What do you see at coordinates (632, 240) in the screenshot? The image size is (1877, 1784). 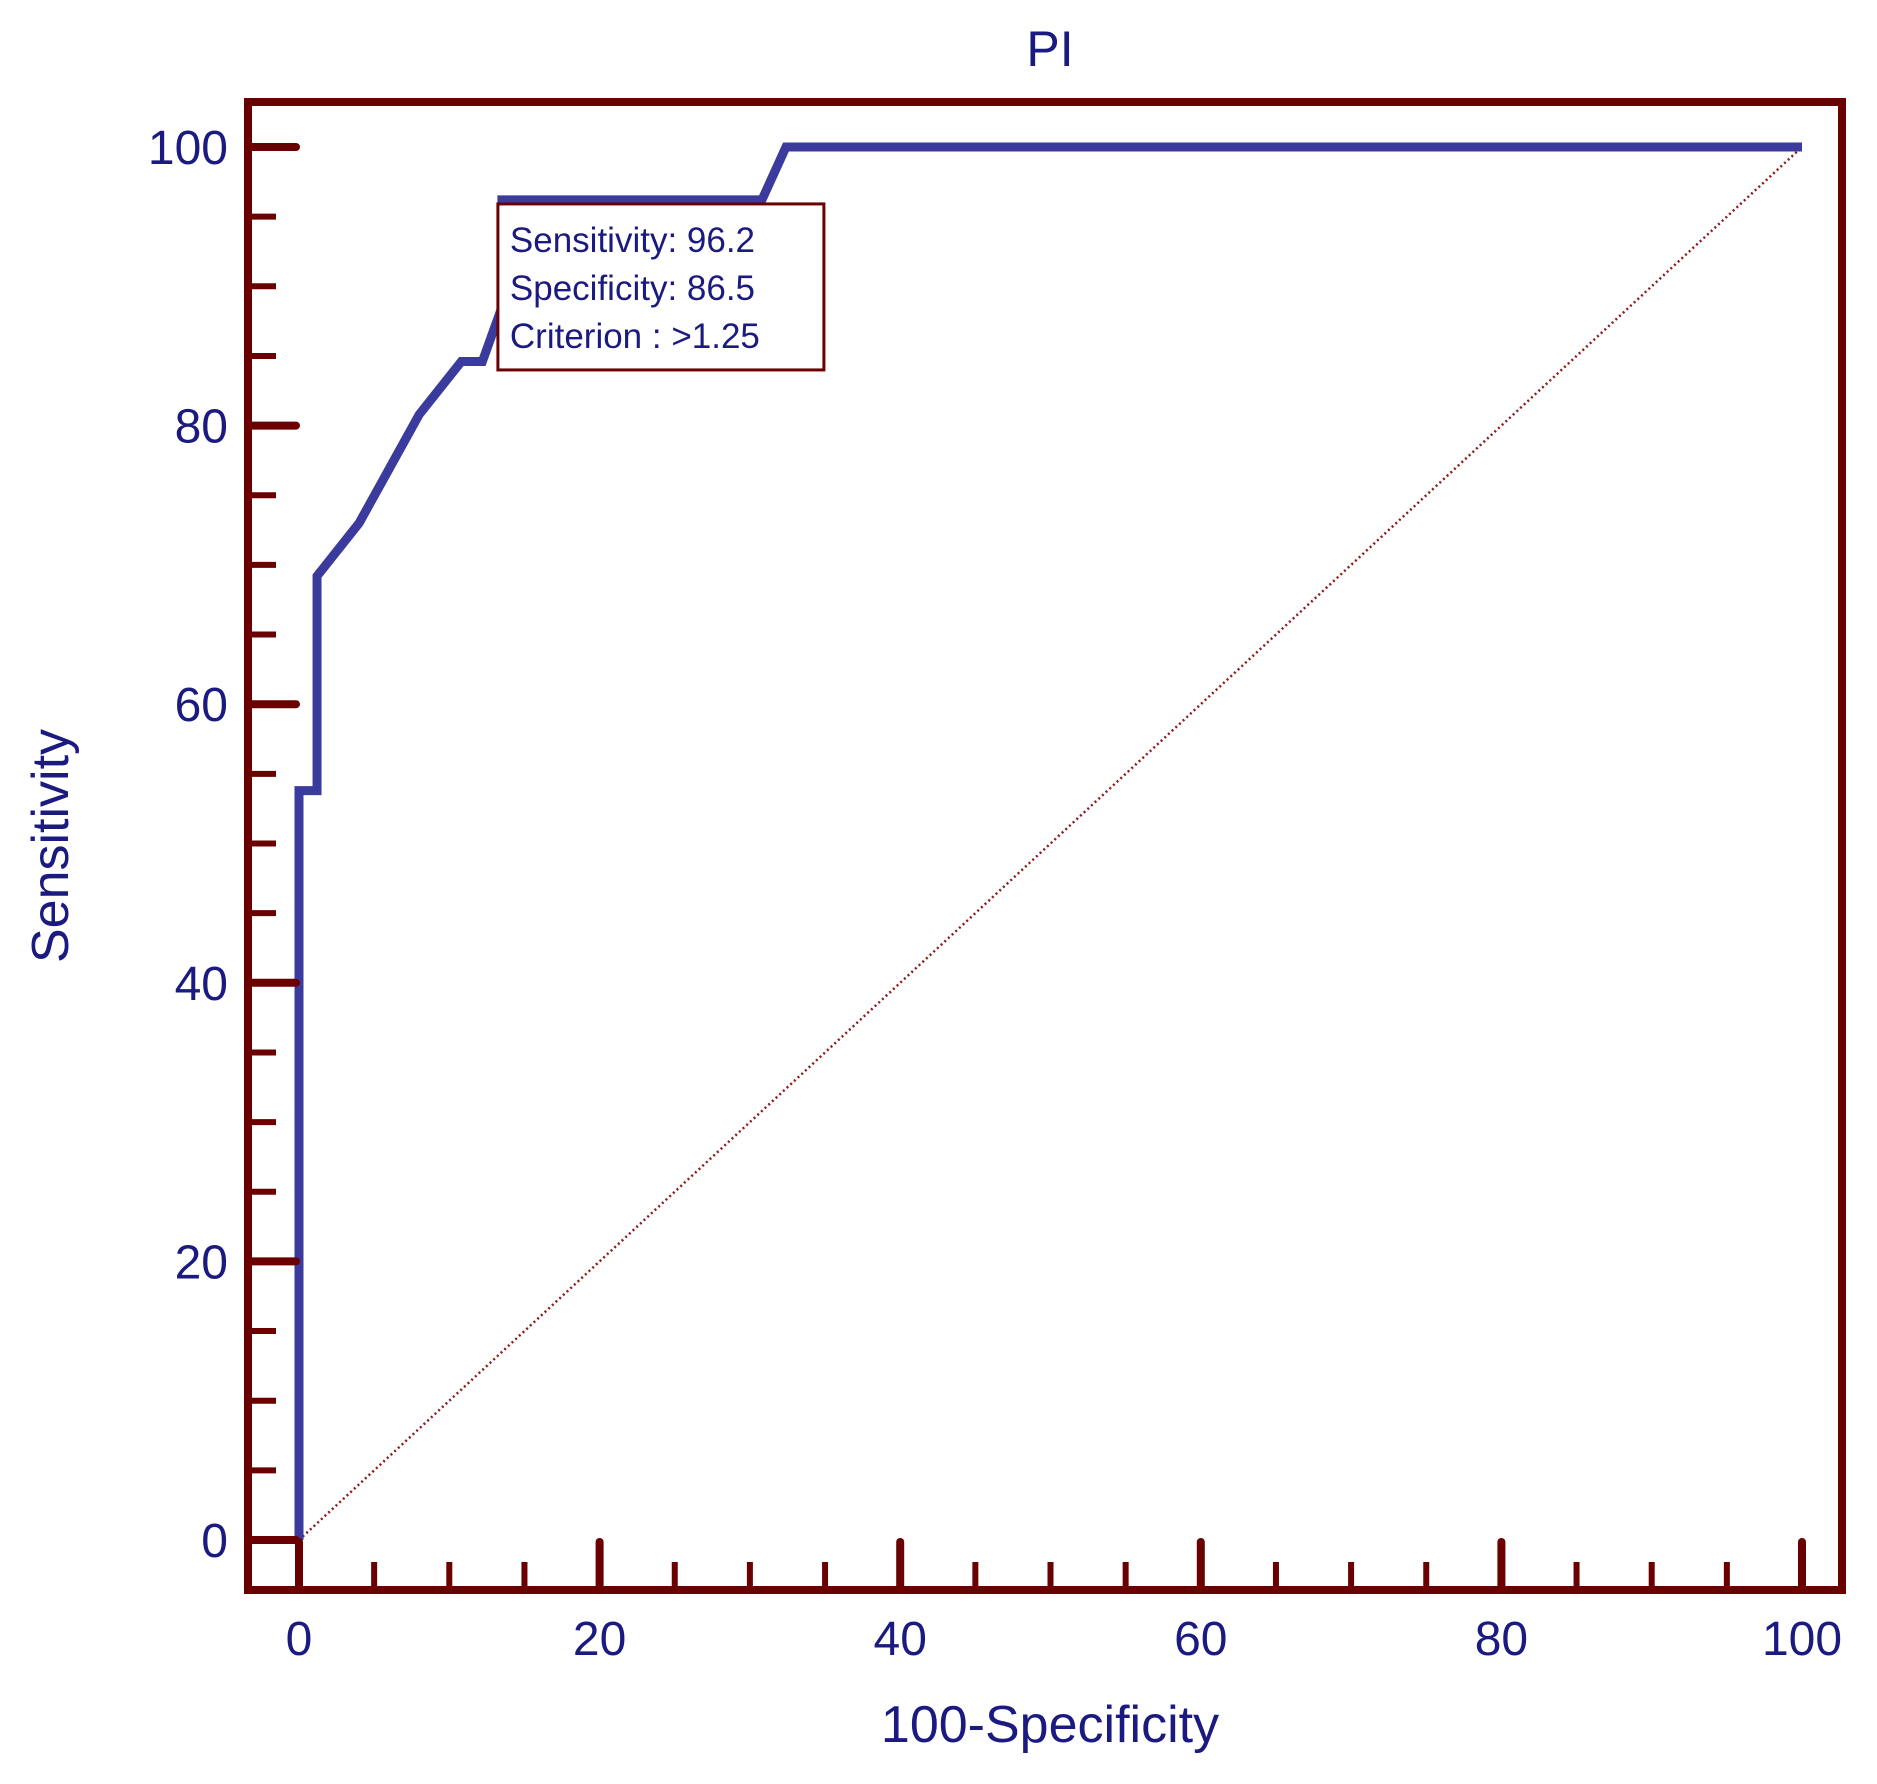 I see `annotation-line: Sensitivity: 96.2` at bounding box center [632, 240].